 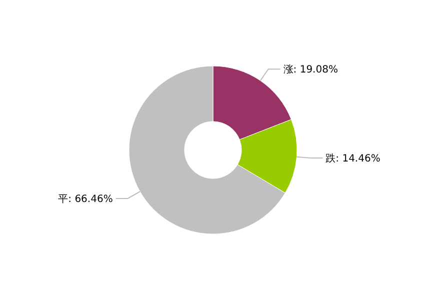 What do you see at coordinates (310, 70) in the screenshot?
I see `slice-label: 涨: 19.08%` at bounding box center [310, 70].